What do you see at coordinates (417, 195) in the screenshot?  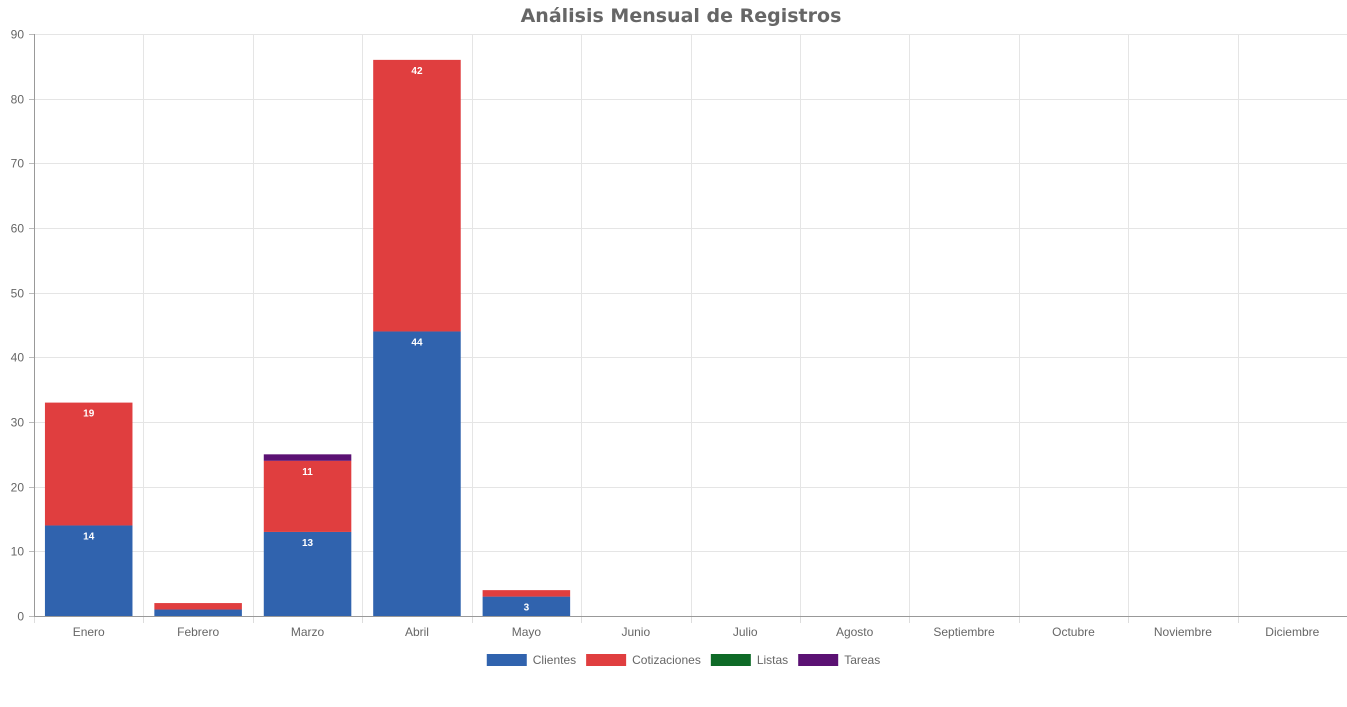 I see `bar-cotizaciones-abril` at bounding box center [417, 195].